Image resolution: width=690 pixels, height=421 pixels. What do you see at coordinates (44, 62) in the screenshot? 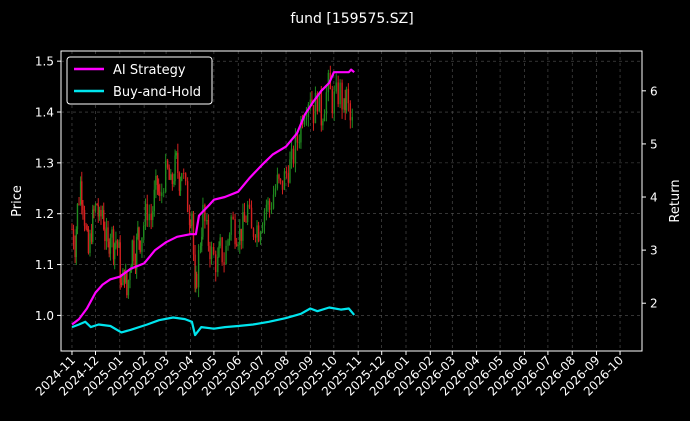
I see `y-tick-label-5: 1.5` at bounding box center [44, 62].